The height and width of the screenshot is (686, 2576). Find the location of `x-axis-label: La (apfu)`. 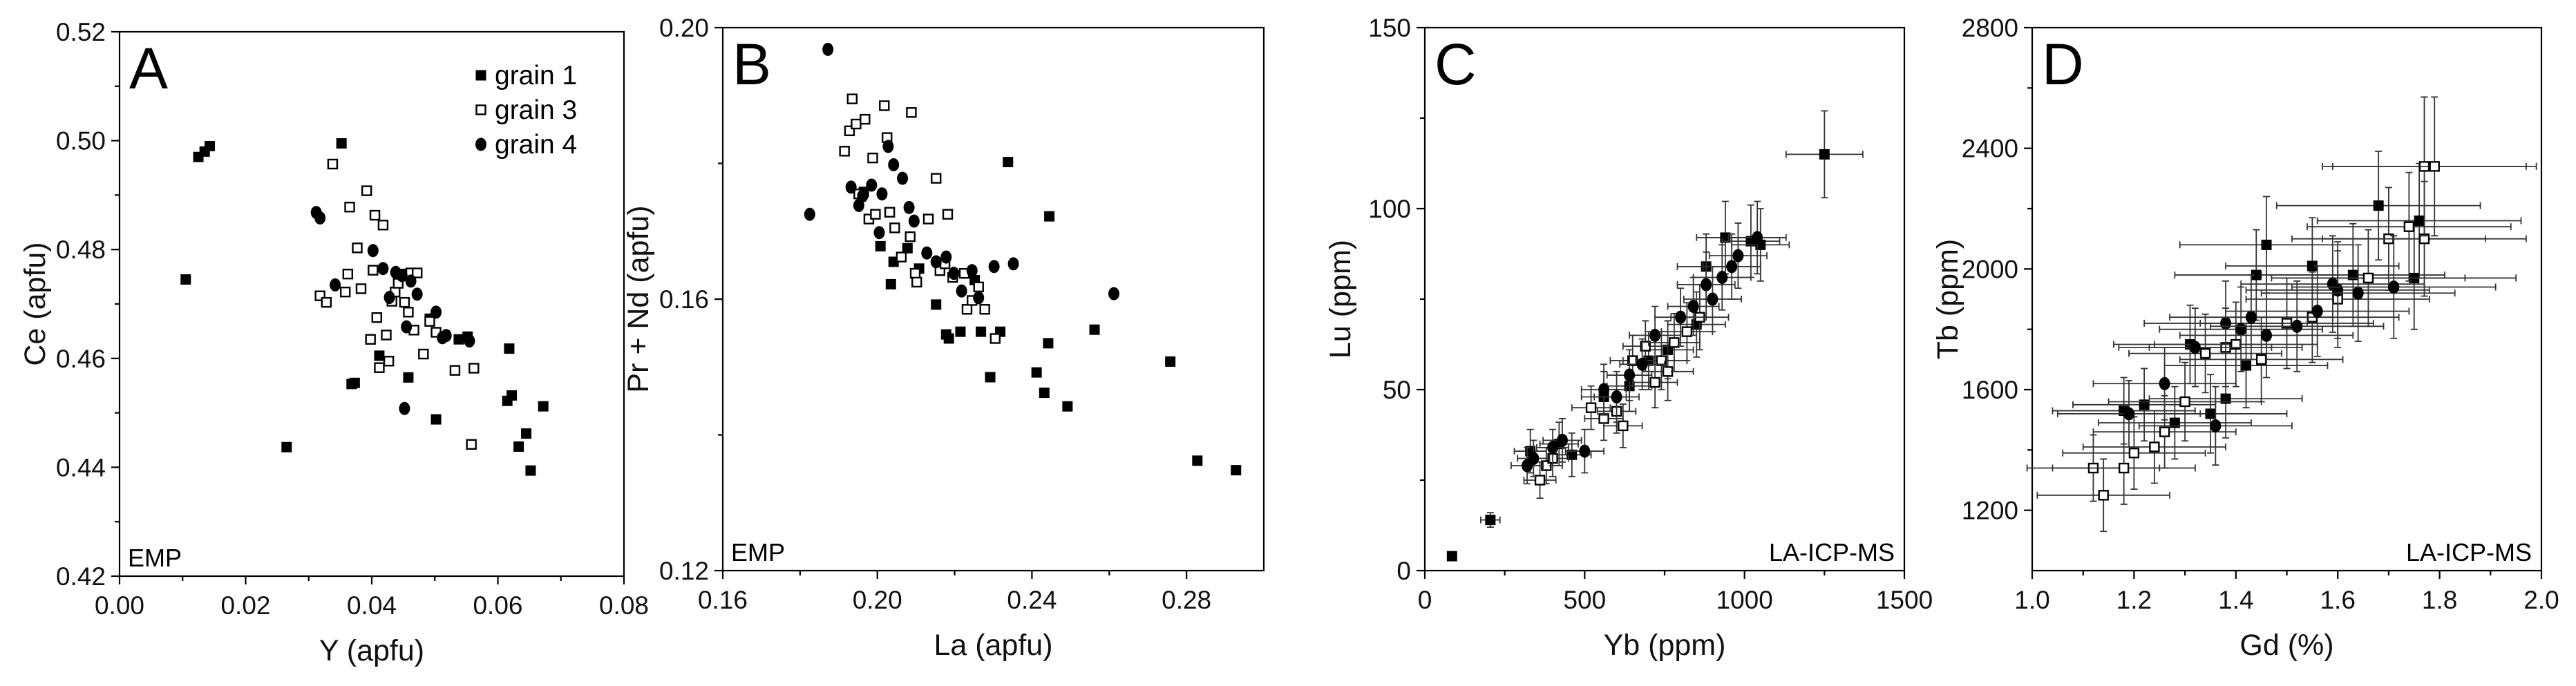

x-axis-label: La (apfu) is located at coordinates (993, 645).